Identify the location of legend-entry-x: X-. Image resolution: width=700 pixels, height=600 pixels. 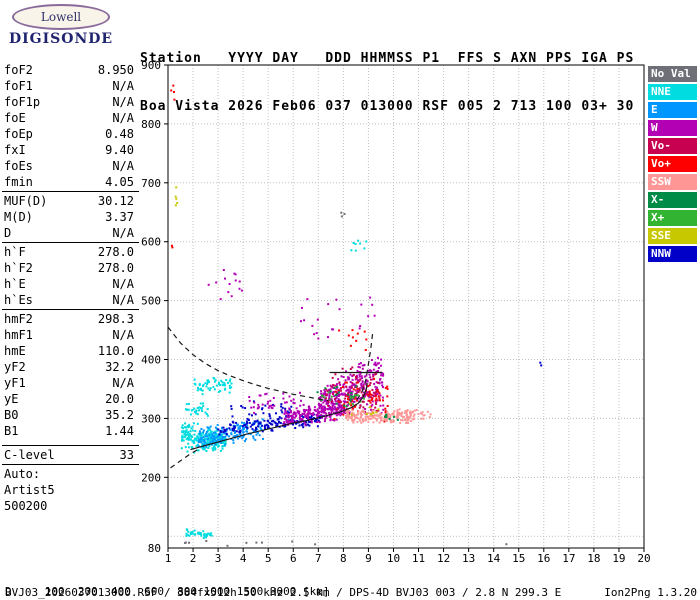
(672, 200).